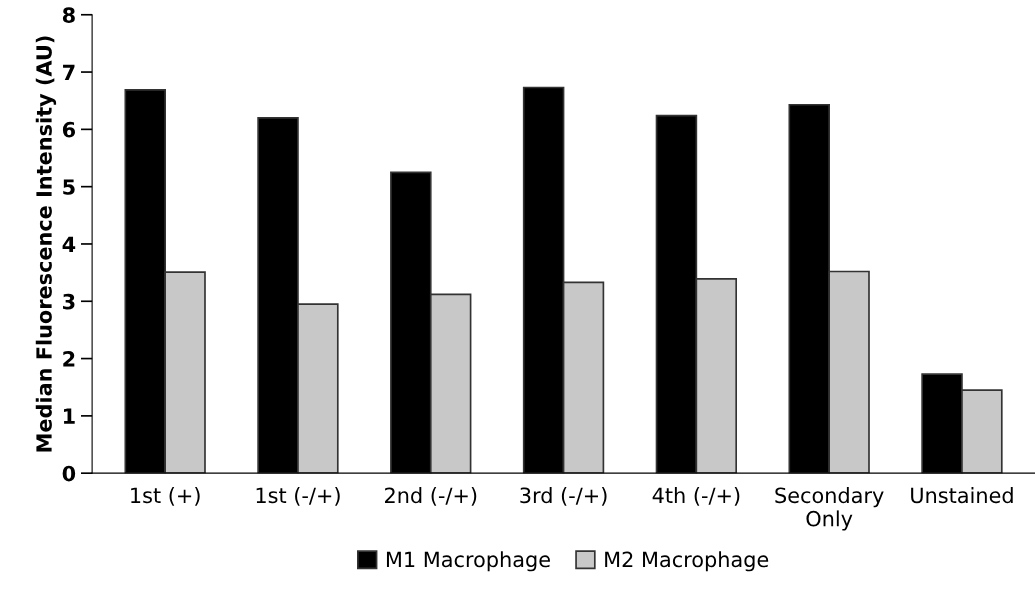 The image size is (1035, 590). What do you see at coordinates (696, 496) in the screenshot?
I see `x-tick-label: 4th (-/+)` at bounding box center [696, 496].